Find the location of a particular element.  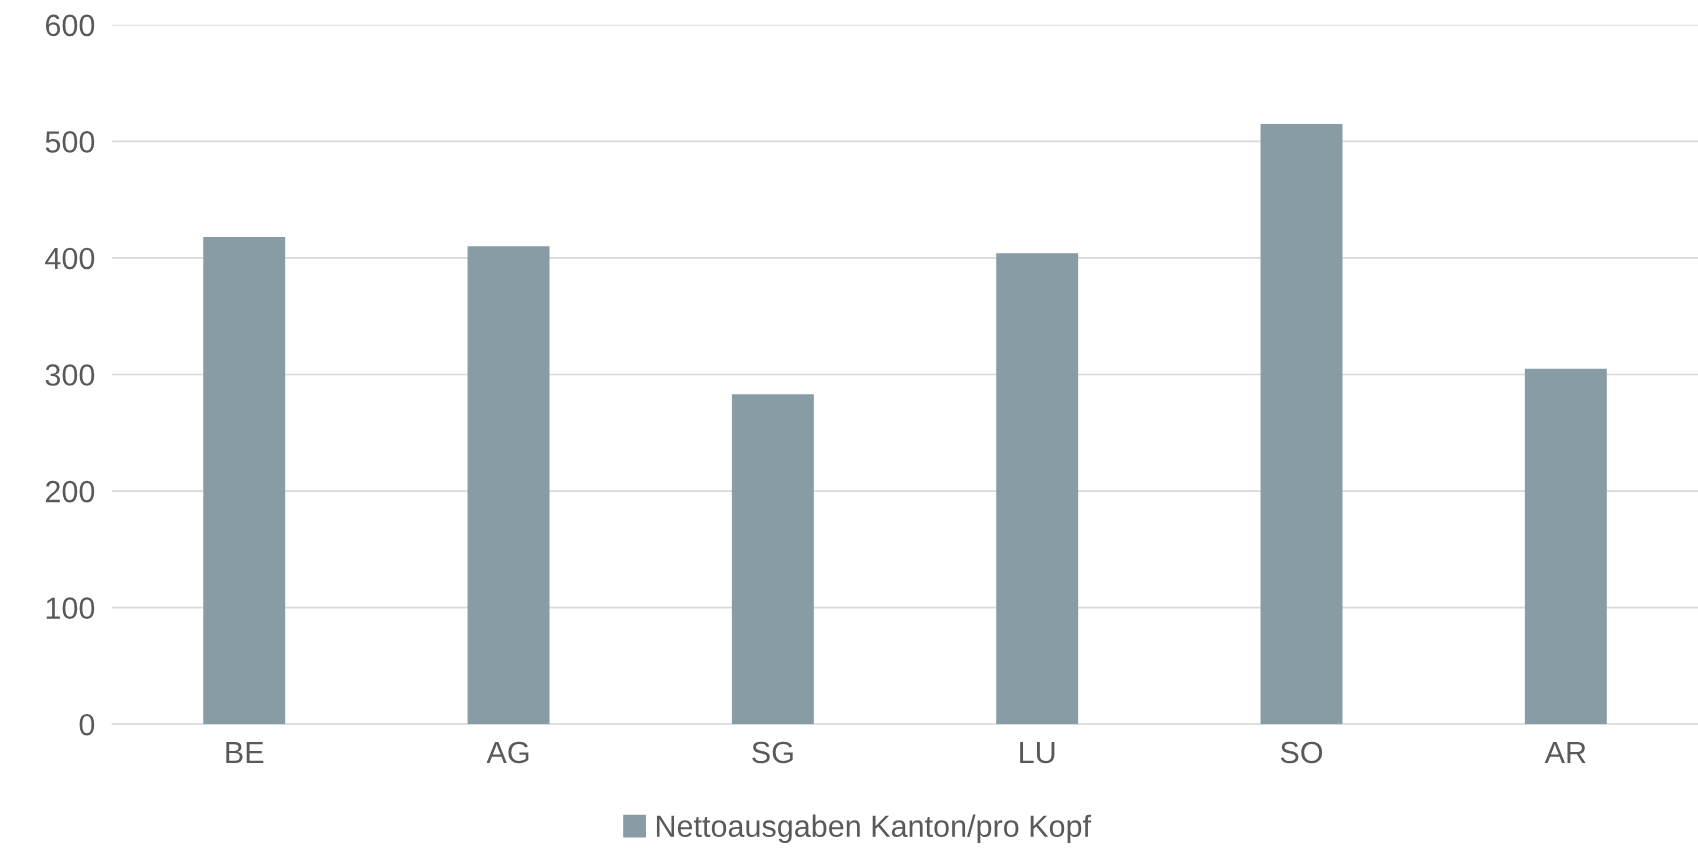

y-tick-label: 100 is located at coordinates (70, 608).